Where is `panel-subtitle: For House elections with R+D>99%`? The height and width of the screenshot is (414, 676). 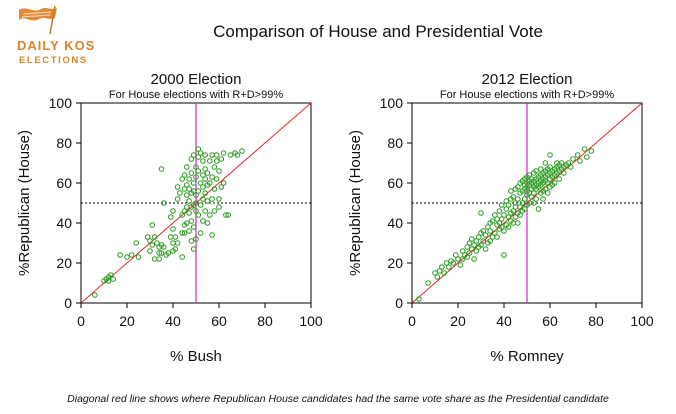
panel-subtitle: For House elections with R+D>99% is located at coordinates (527, 95).